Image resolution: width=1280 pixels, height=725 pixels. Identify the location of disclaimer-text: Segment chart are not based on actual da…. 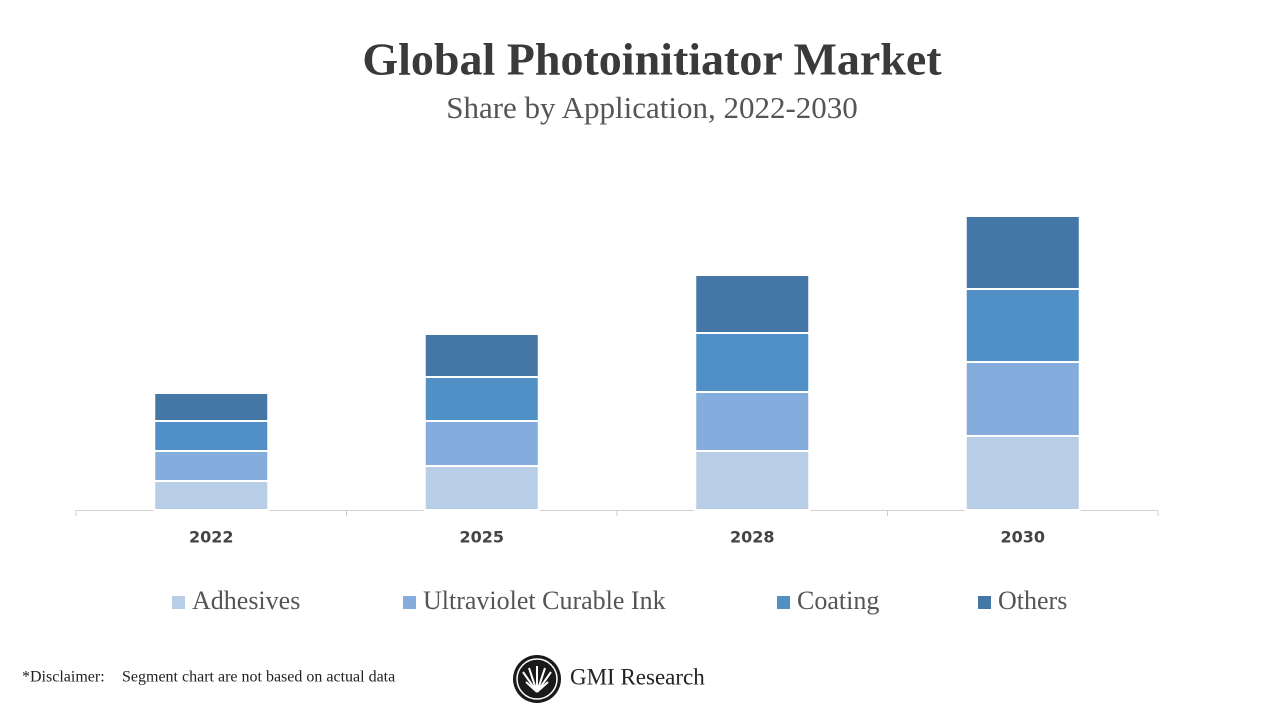
(258, 677).